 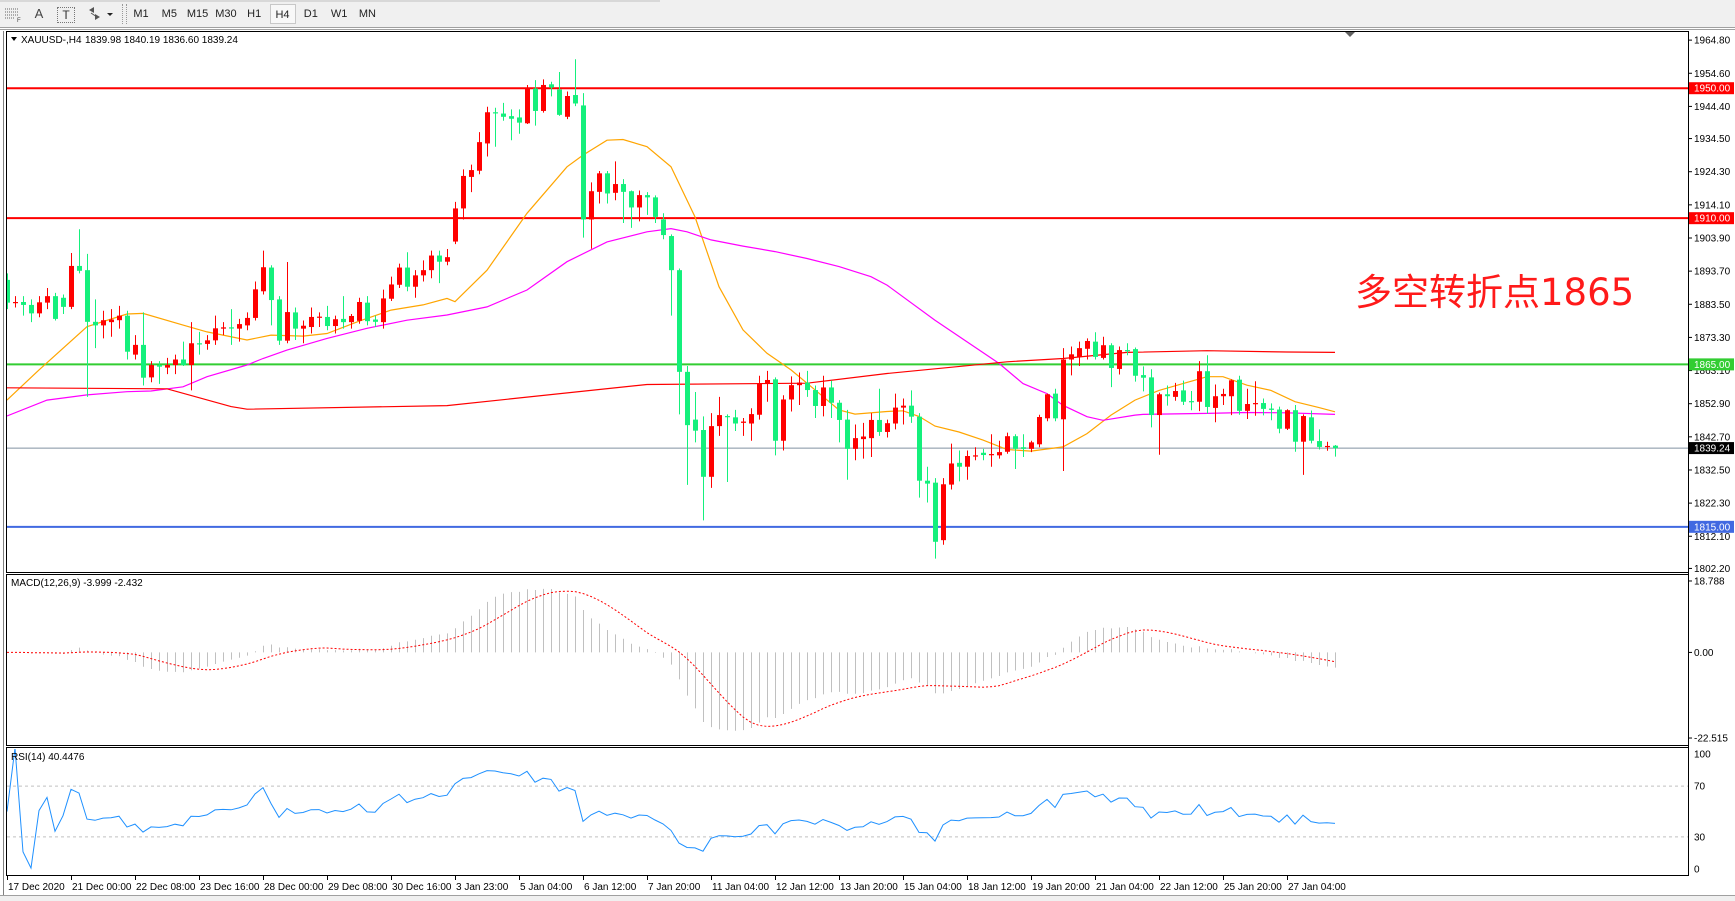 What do you see at coordinates (13, 14) in the screenshot?
I see `grid-icon: F` at bounding box center [13, 14].